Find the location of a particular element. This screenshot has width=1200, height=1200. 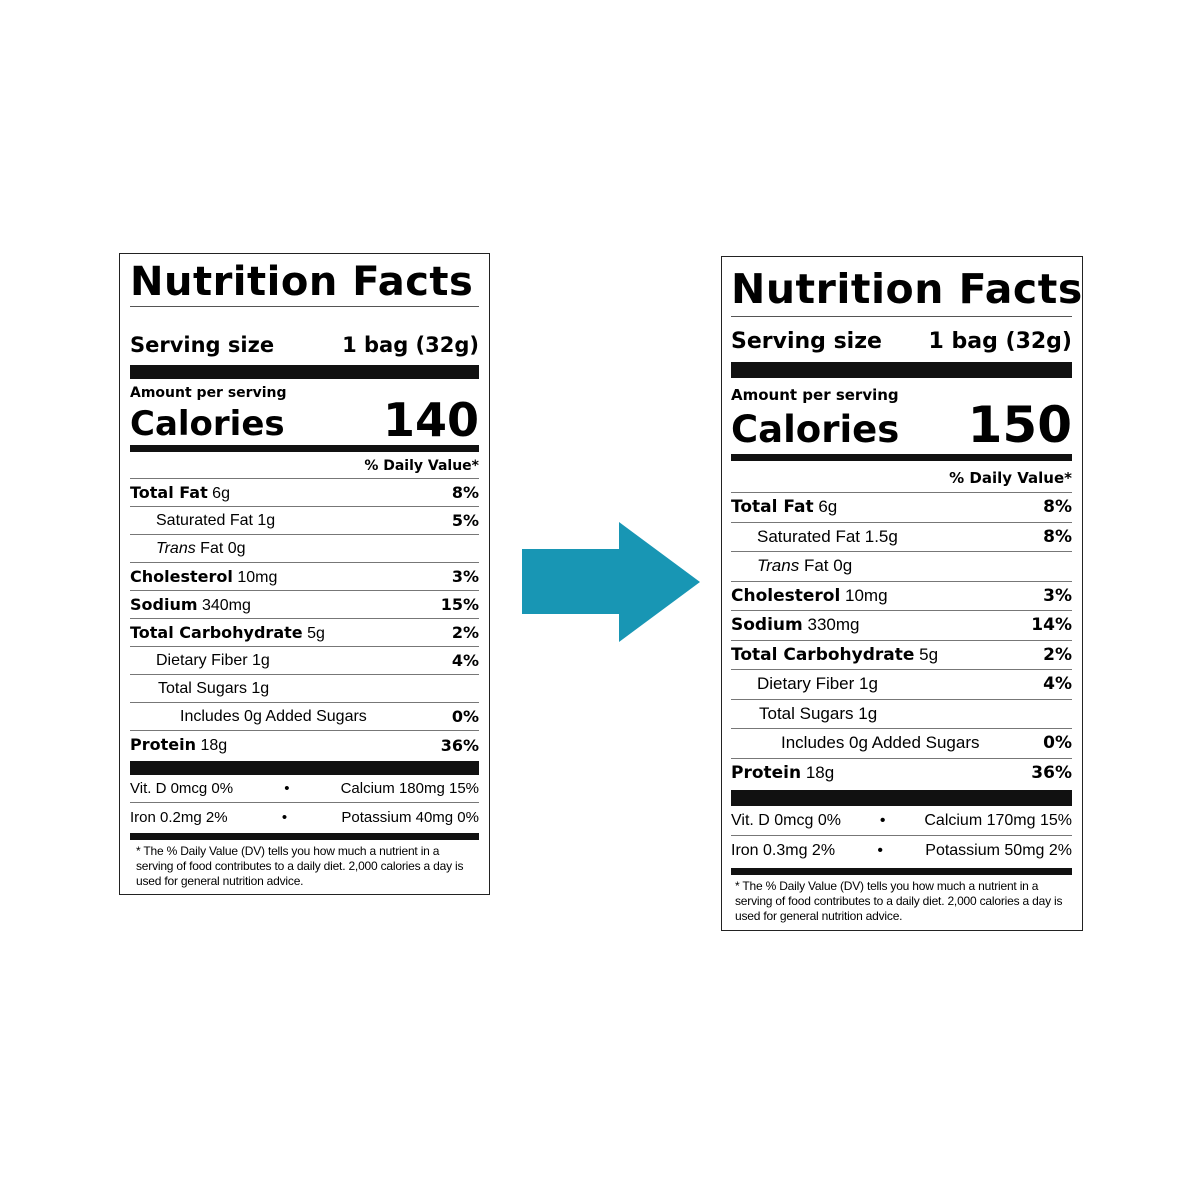

mineral-row: Iron 0.3mg 2% • Potassium 50mg 2% is located at coordinates (901, 851).